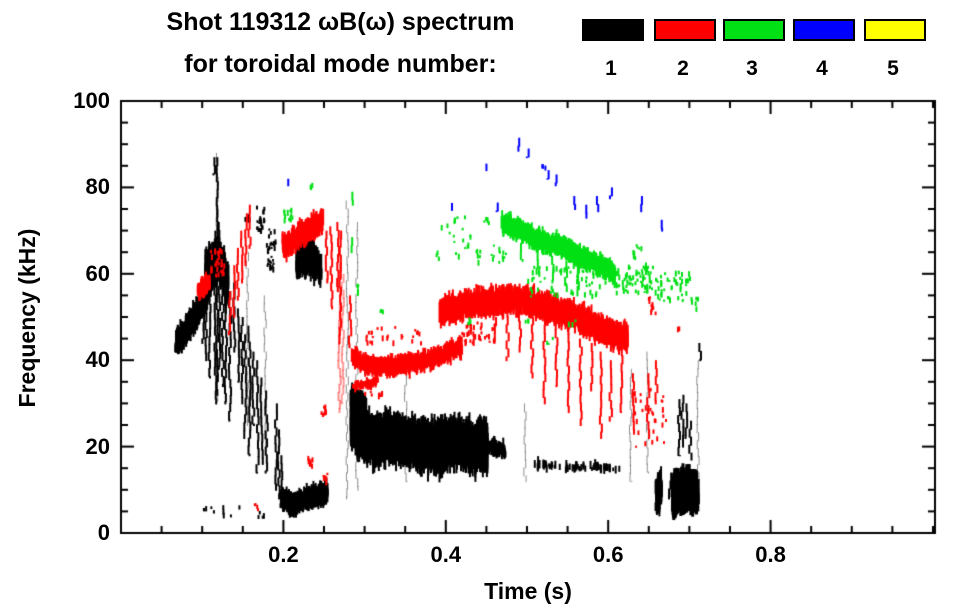 The image size is (963, 615). I want to click on y-tick-label-100: 100, so click(91, 100).